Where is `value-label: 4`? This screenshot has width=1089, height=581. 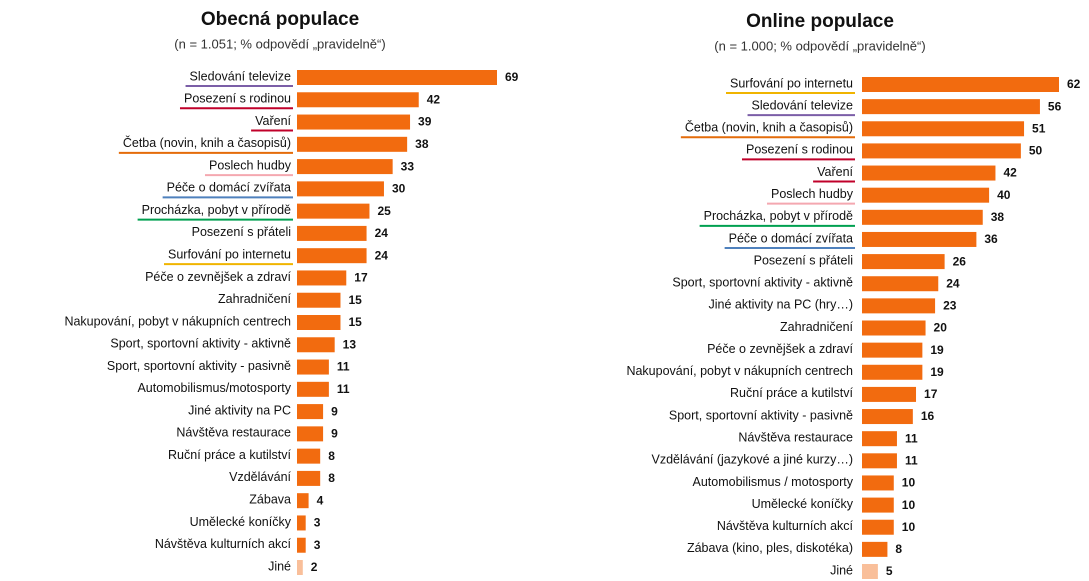 value-label: 4 is located at coordinates (320, 500).